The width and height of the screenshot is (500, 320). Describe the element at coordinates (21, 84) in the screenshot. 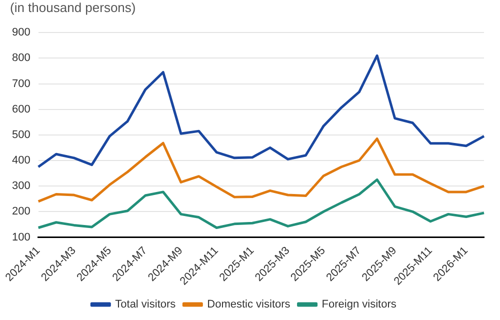

I see `y-tick-label: 700` at that location.